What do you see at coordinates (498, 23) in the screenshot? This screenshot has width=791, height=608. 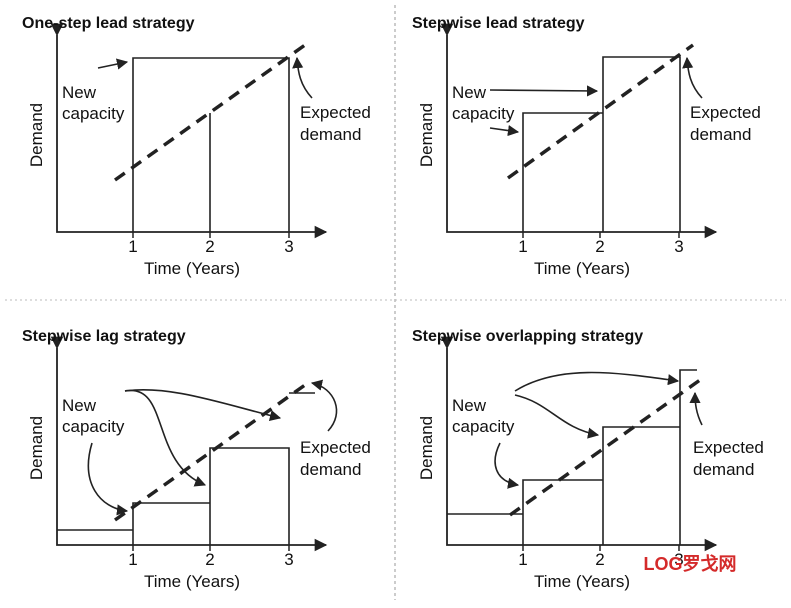 I see `panel-title: Stepwise lead strategy` at bounding box center [498, 23].